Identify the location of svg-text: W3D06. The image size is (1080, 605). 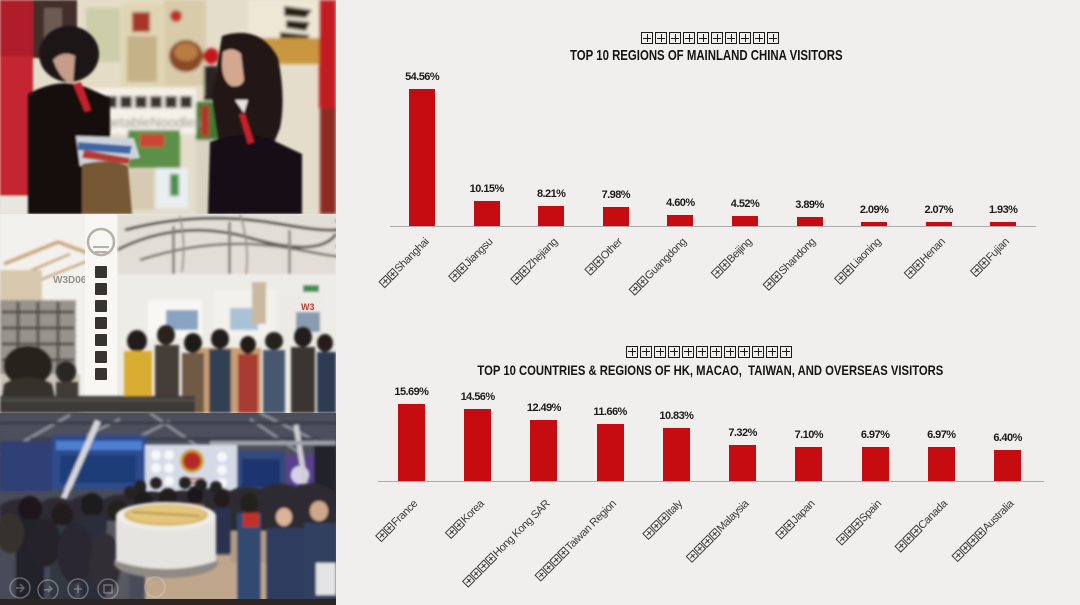
(70, 280).